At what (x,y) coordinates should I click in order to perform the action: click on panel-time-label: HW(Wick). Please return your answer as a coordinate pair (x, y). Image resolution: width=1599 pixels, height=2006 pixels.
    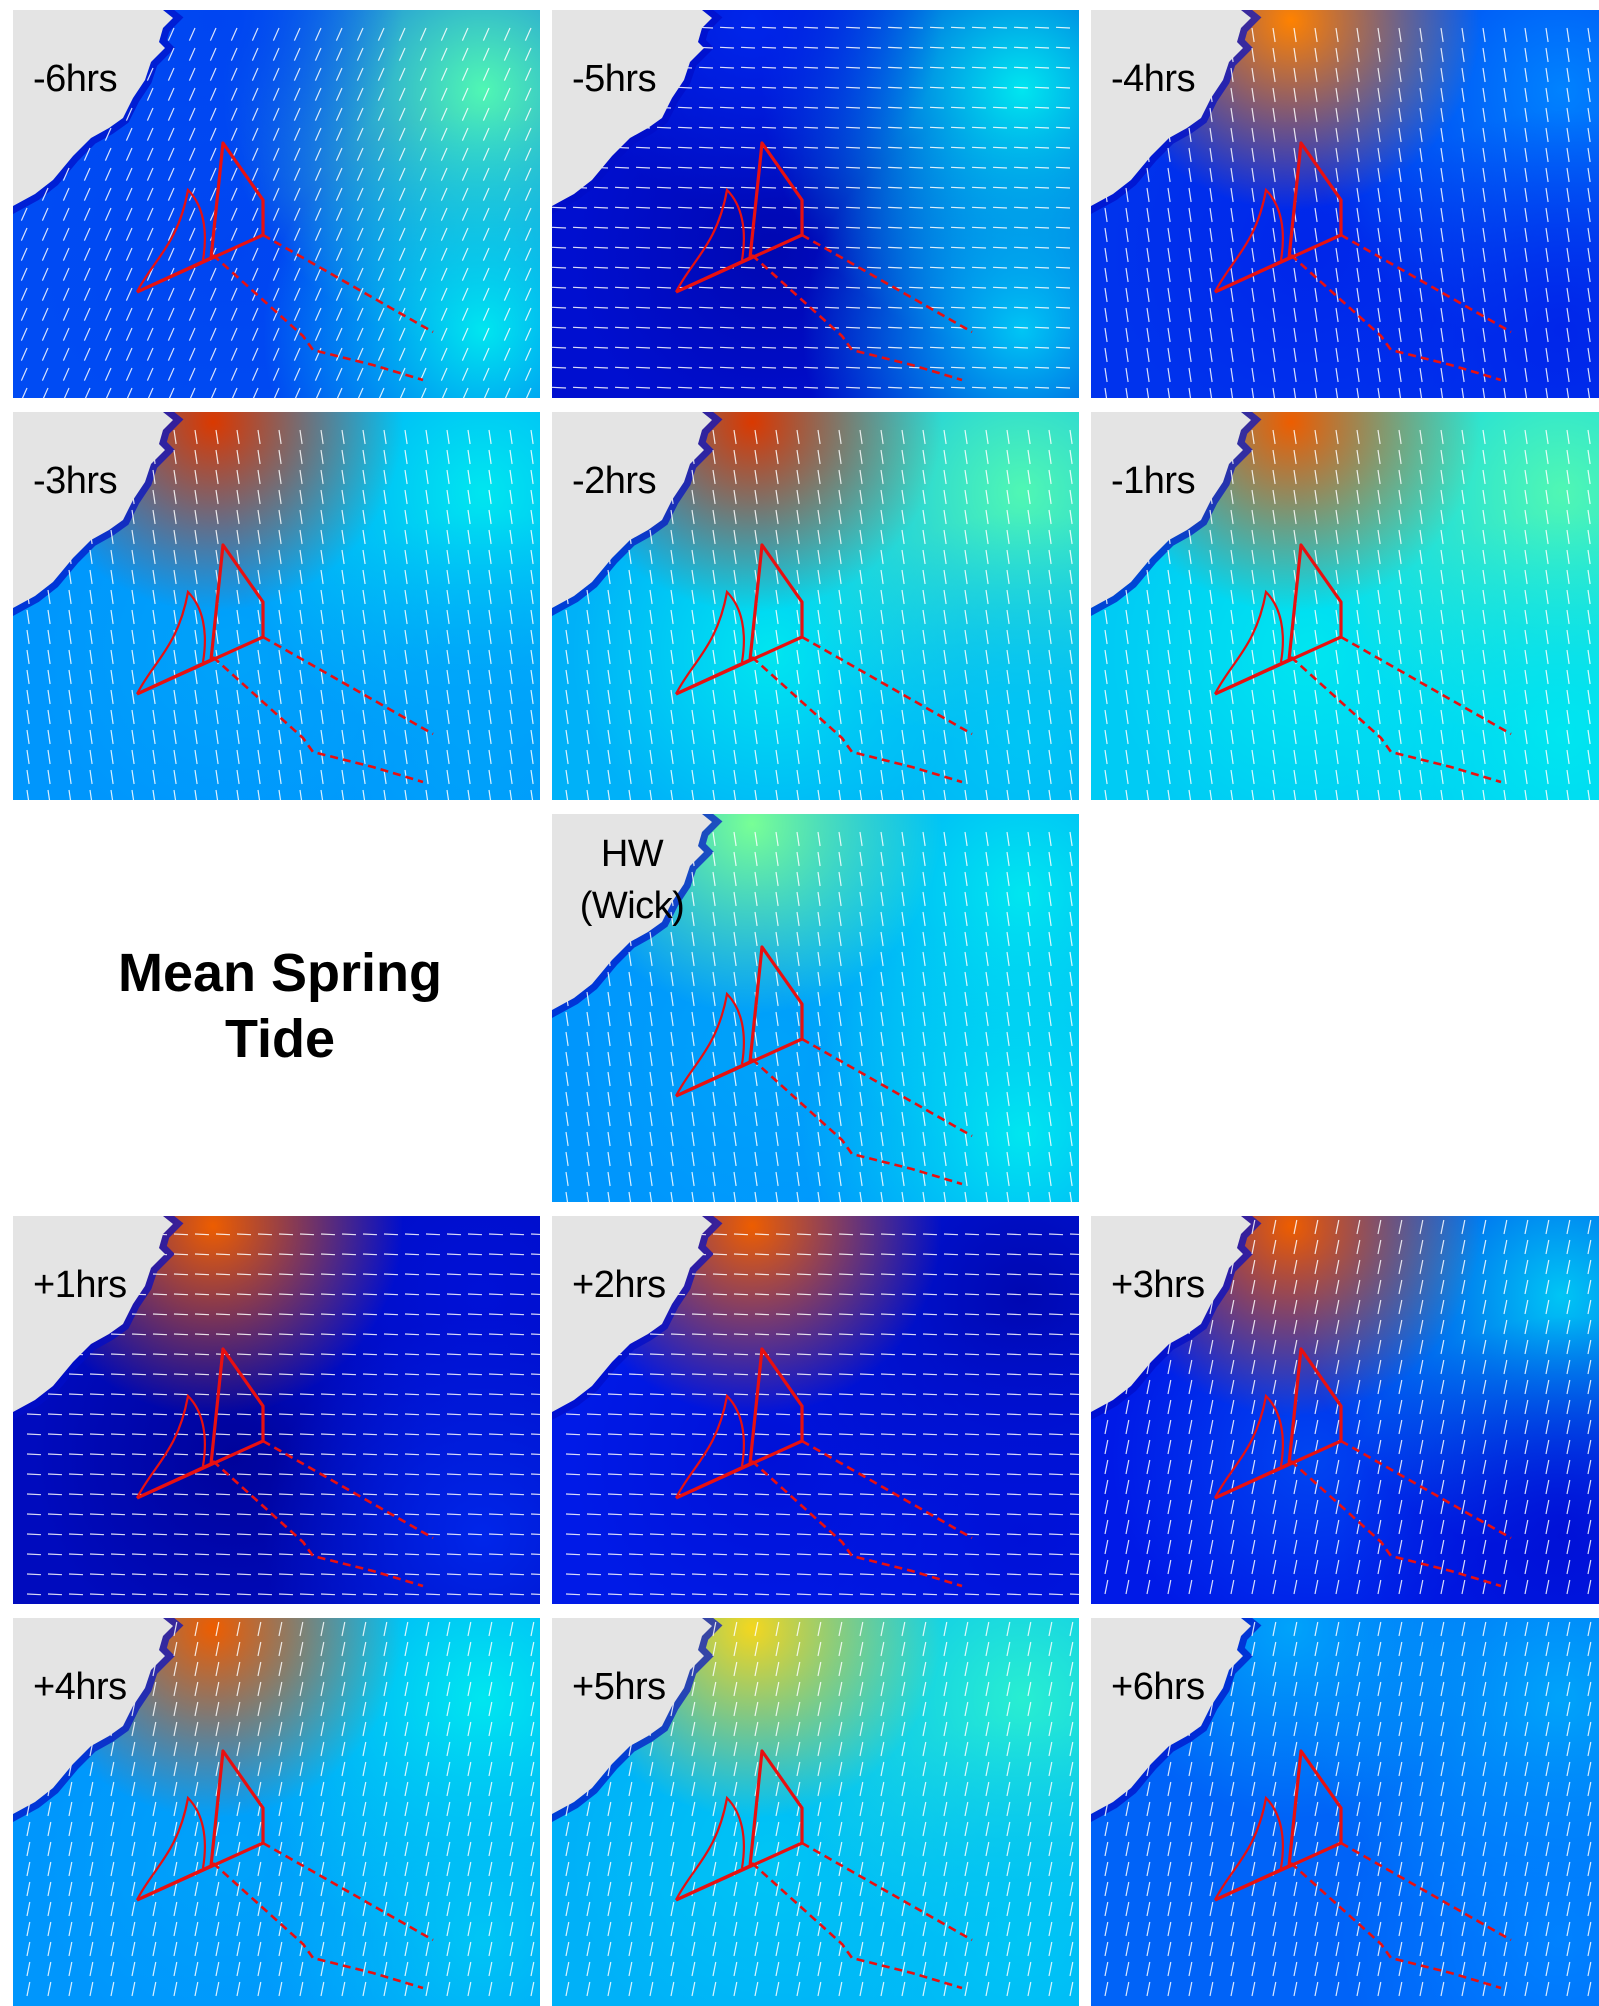
    Looking at the image, I should click on (632, 880).